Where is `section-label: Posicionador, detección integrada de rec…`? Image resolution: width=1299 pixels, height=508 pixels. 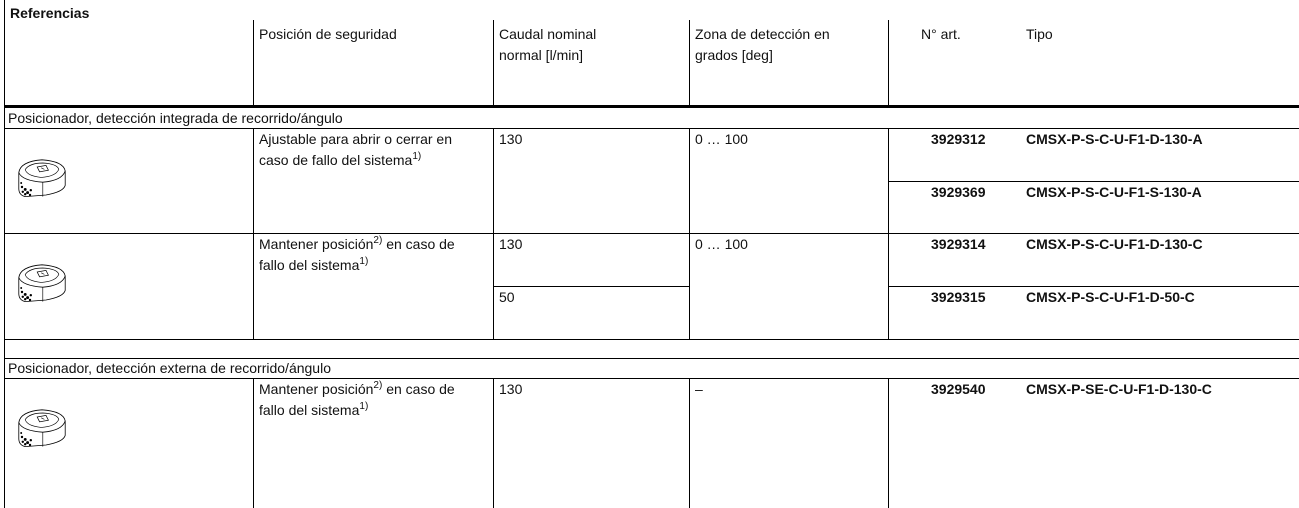 section-label: Posicionador, detección integrada de rec… is located at coordinates (175, 118).